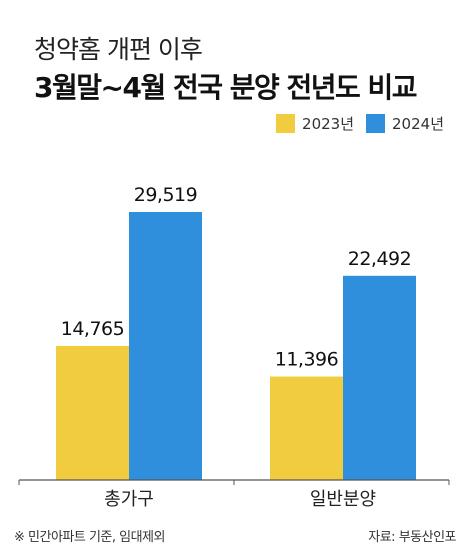  I want to click on data-label-1-1: 22,492, so click(379, 259).